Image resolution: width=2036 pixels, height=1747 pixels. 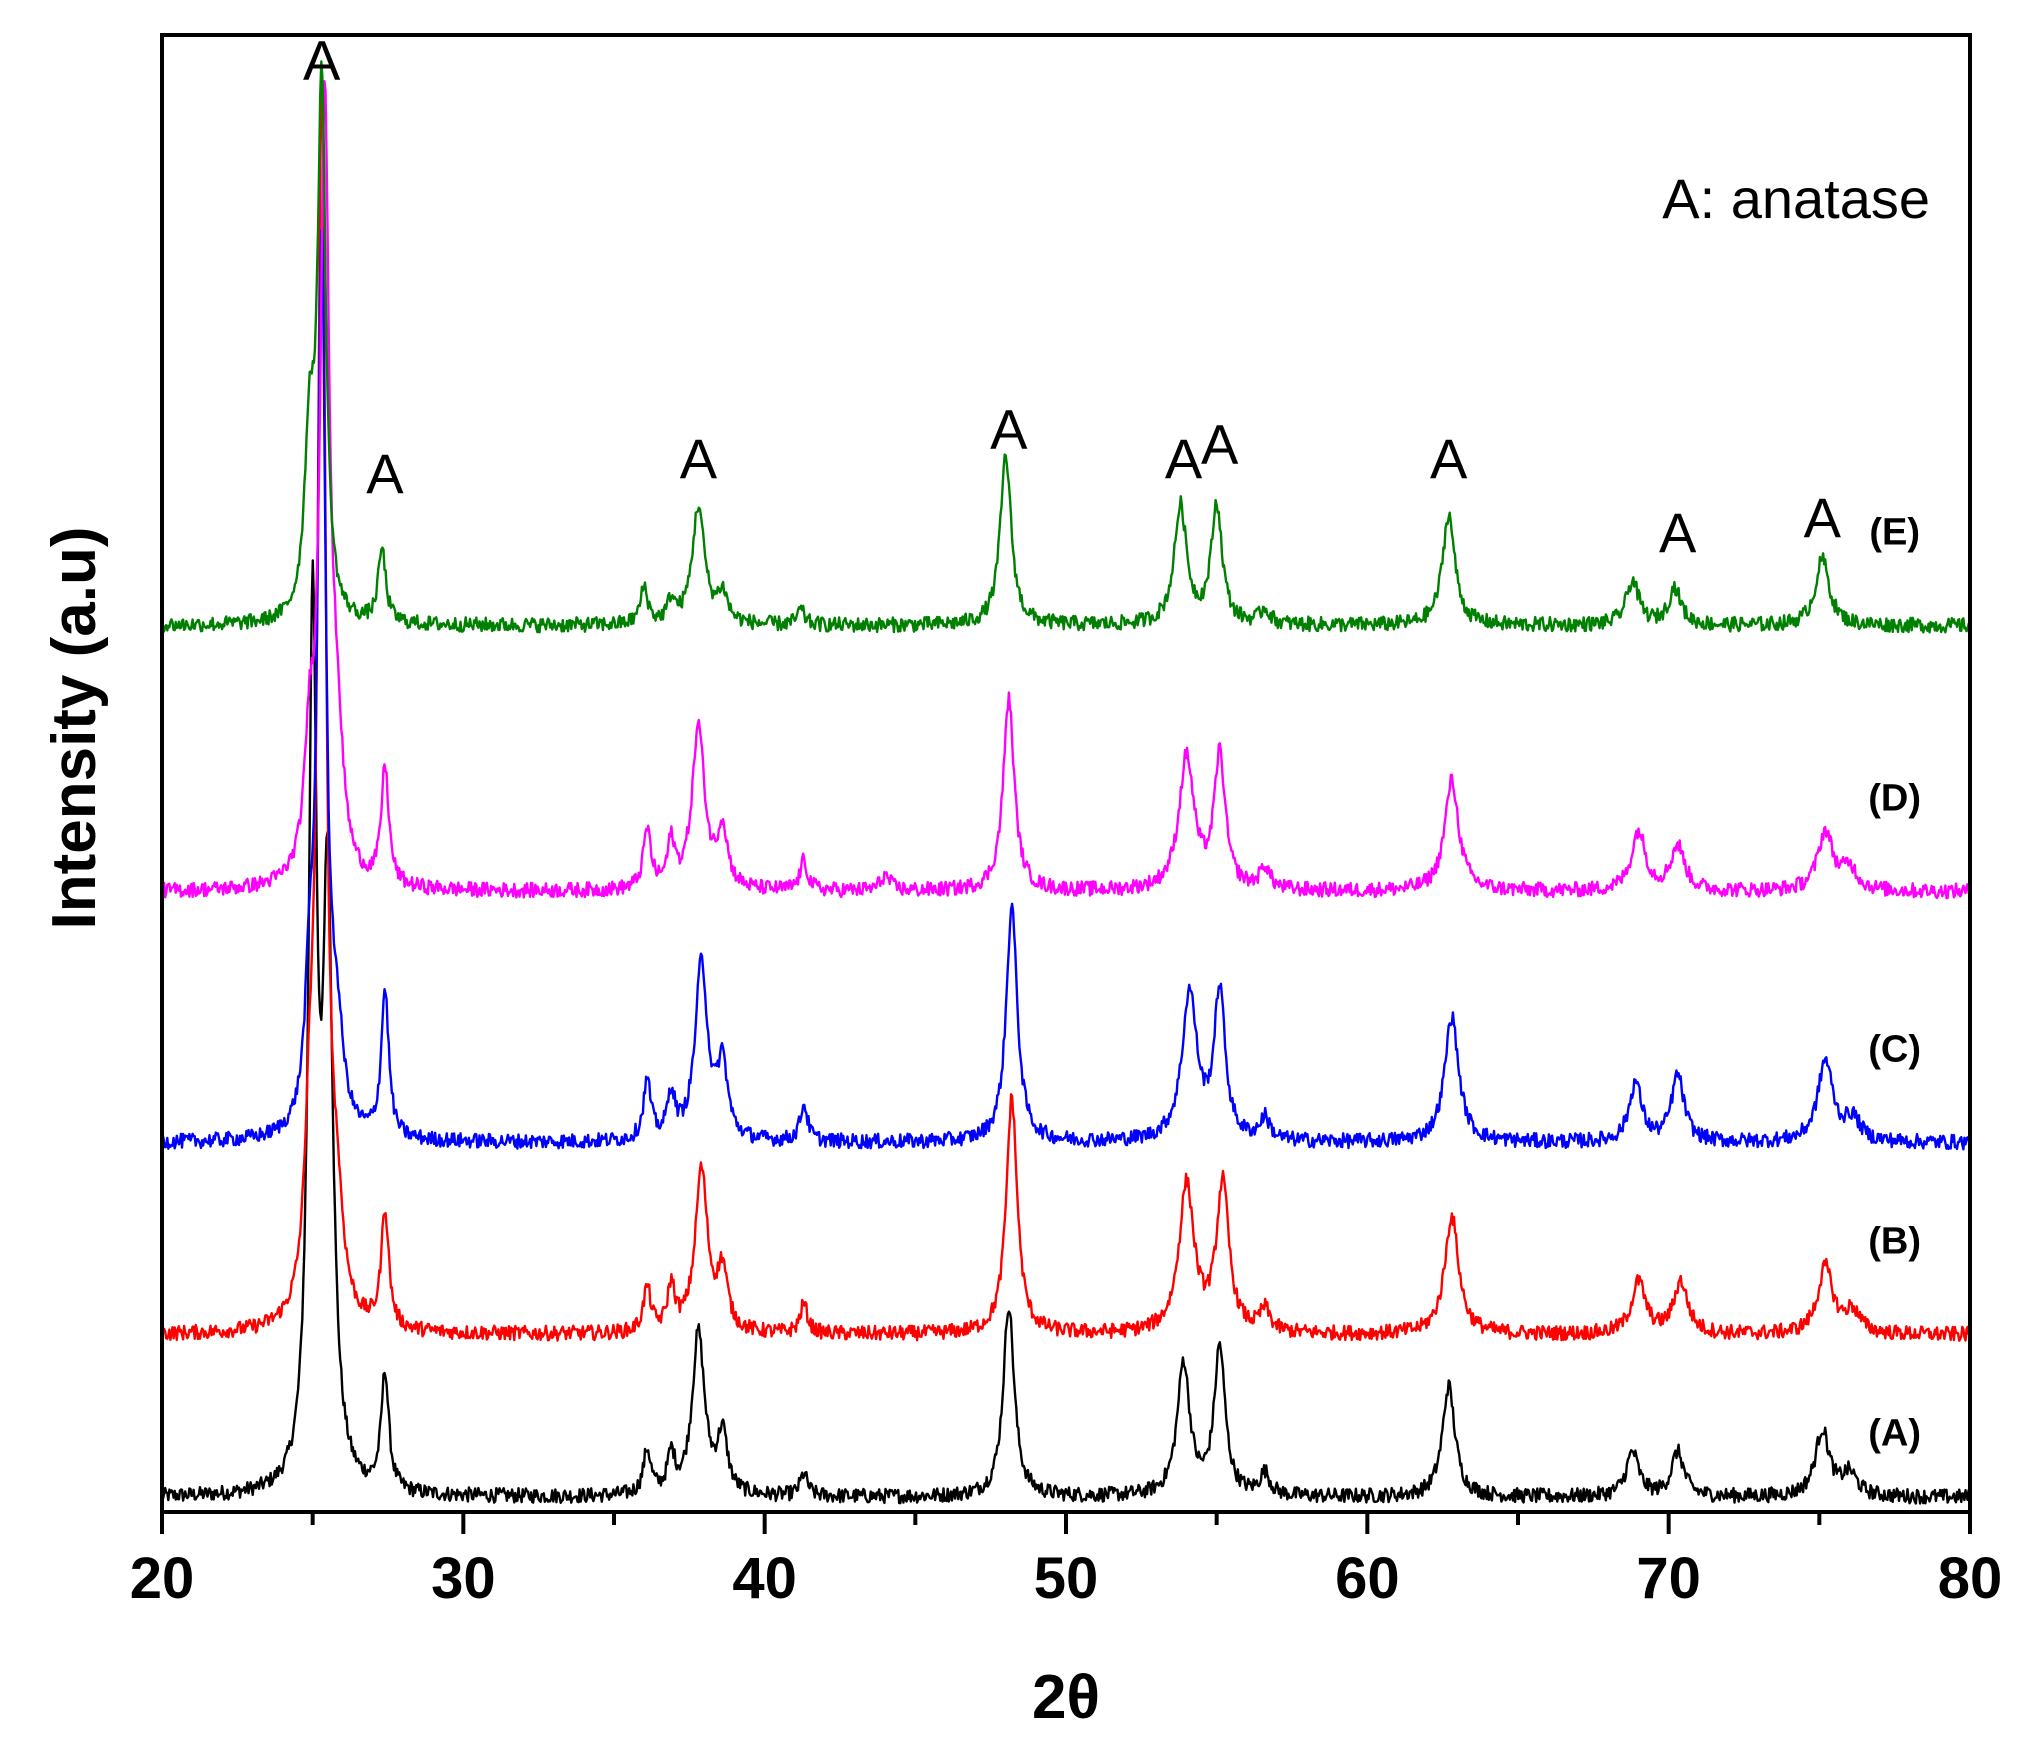 I want to click on series-label: (A), so click(x=1894, y=1434).